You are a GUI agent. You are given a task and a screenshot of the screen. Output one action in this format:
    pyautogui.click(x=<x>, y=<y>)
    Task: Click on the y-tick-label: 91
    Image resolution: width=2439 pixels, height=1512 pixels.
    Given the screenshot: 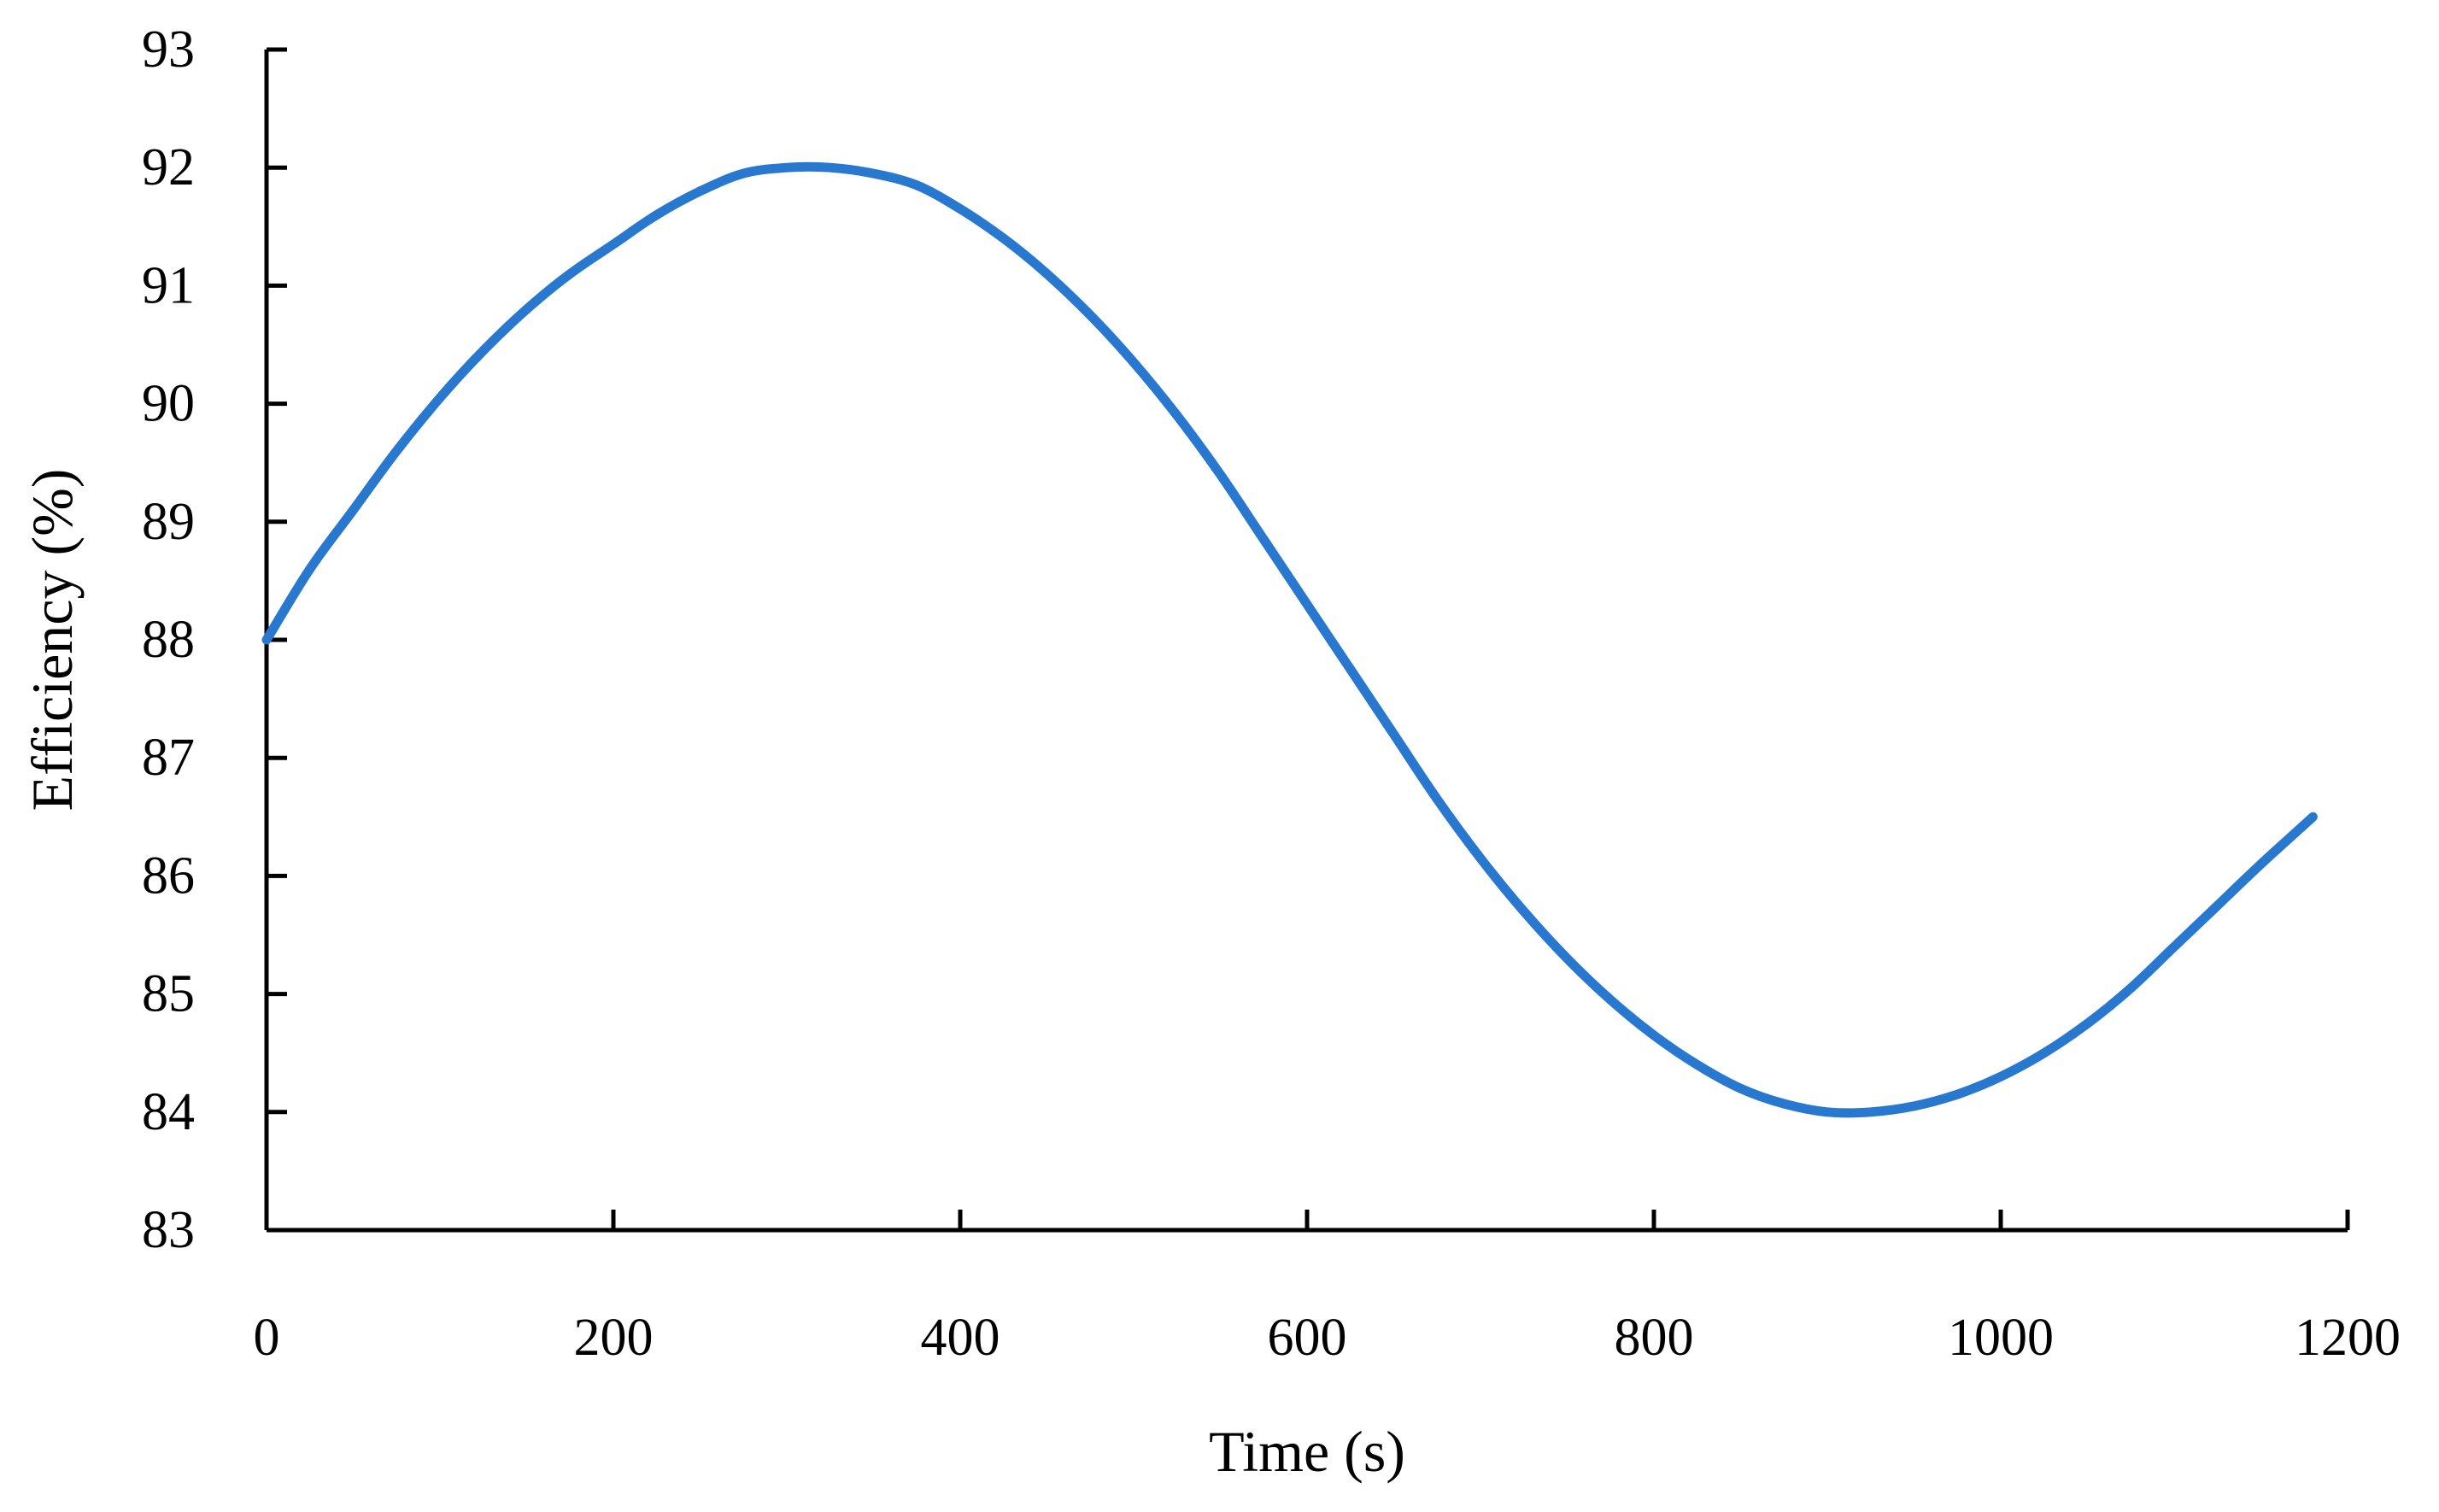 What is the action you would take?
    pyautogui.click(x=168, y=285)
    